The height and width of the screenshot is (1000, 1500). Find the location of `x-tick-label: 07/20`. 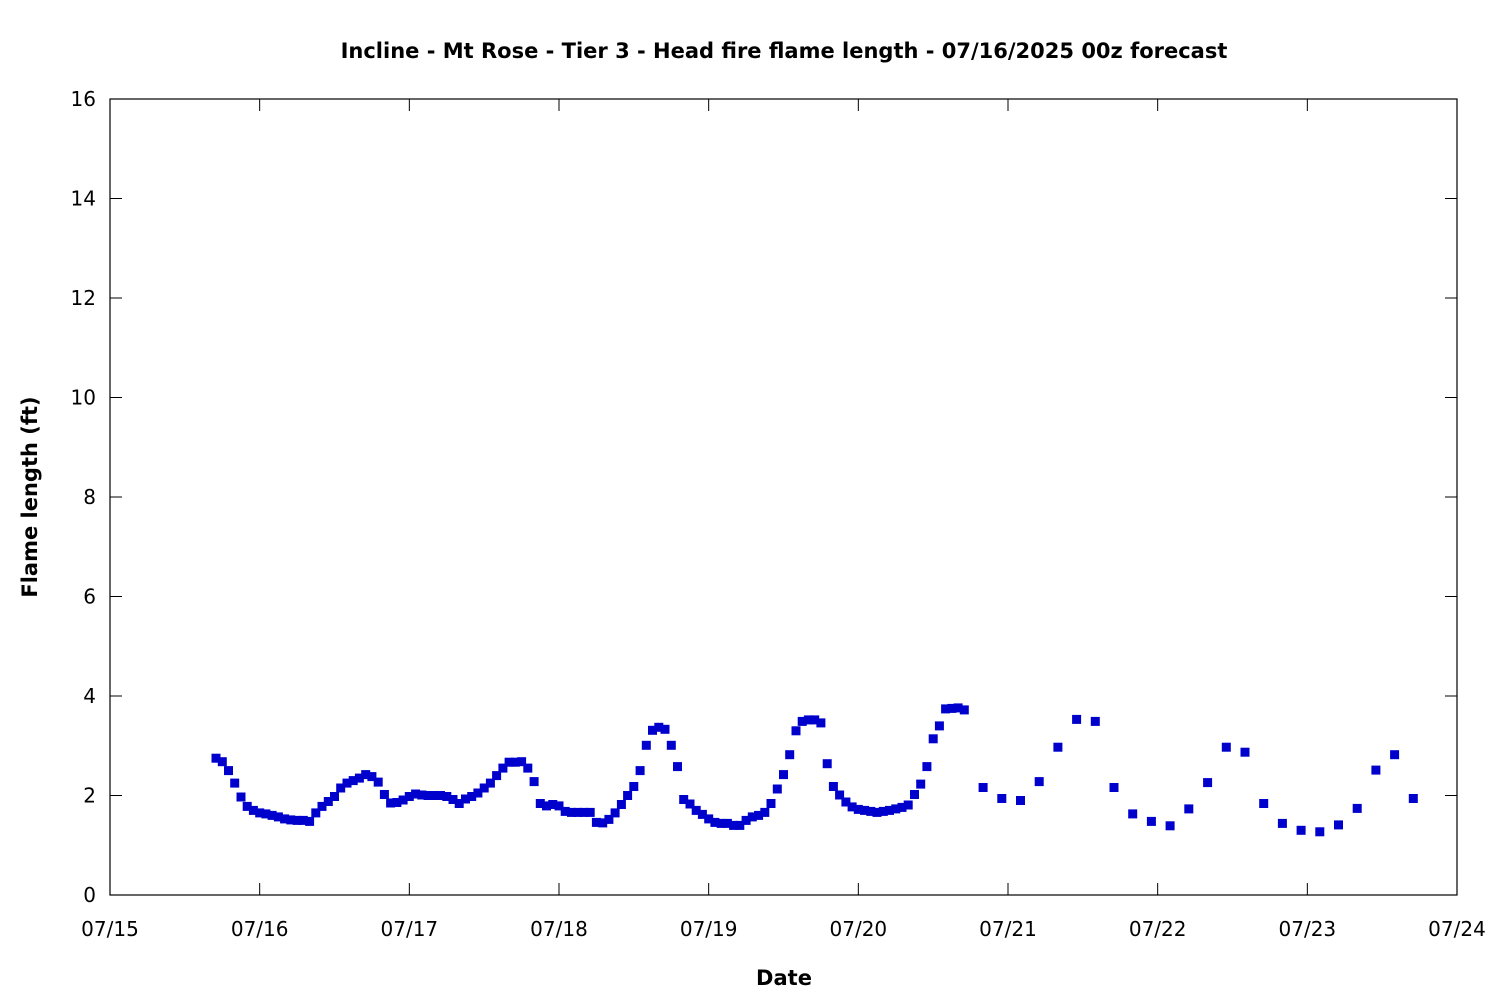

x-tick-label: 07/20 is located at coordinates (859, 929).